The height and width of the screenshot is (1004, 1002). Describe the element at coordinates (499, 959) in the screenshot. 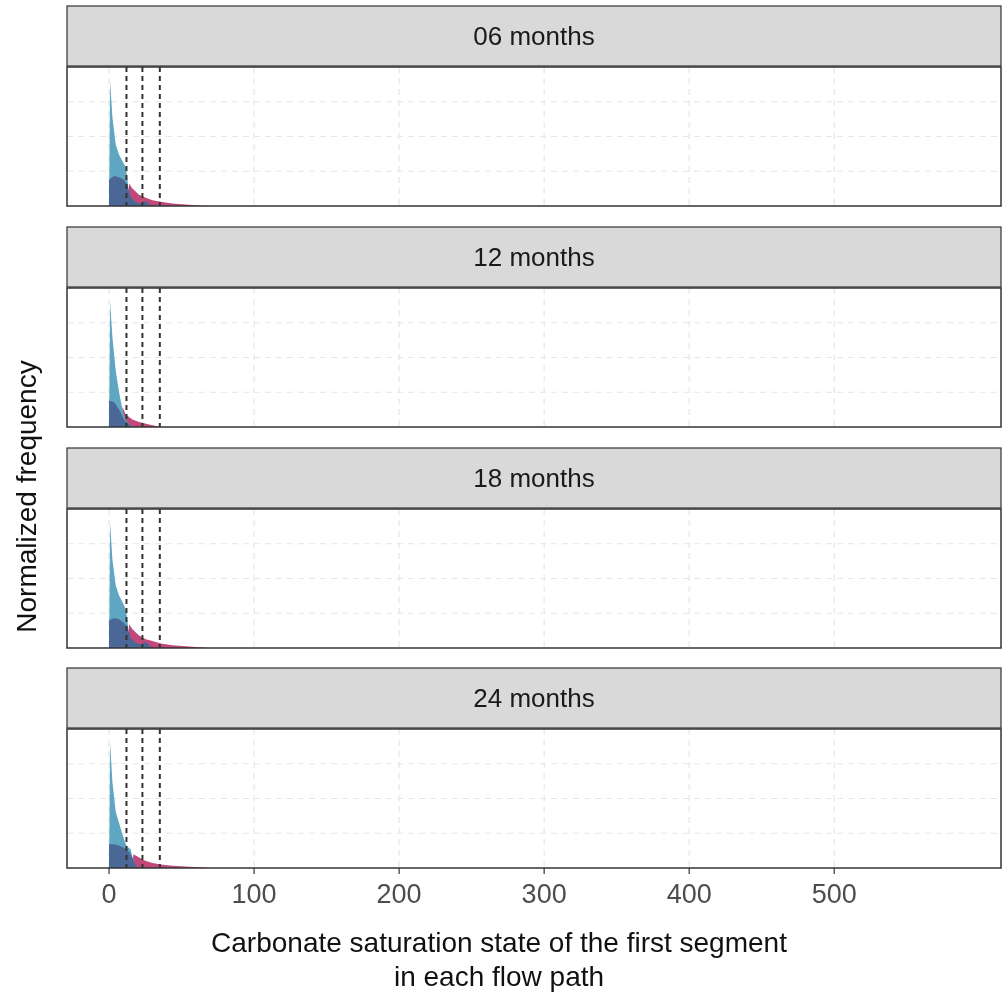

I see `x-axis-title: Carbonate saturation state of the first segment in each flow path` at that location.